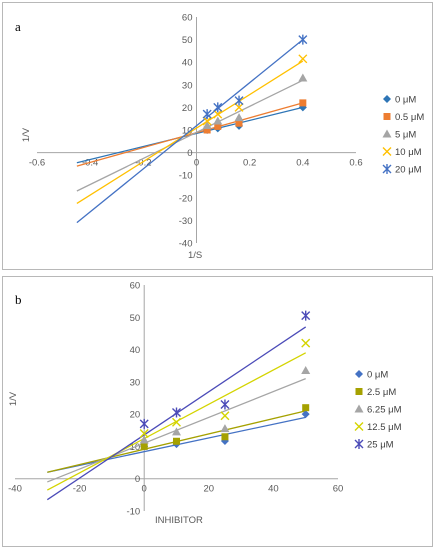 The width and height of the screenshot is (437, 550). What do you see at coordinates (186, 221) in the screenshot?
I see `y-tick-label: -30` at bounding box center [186, 221].